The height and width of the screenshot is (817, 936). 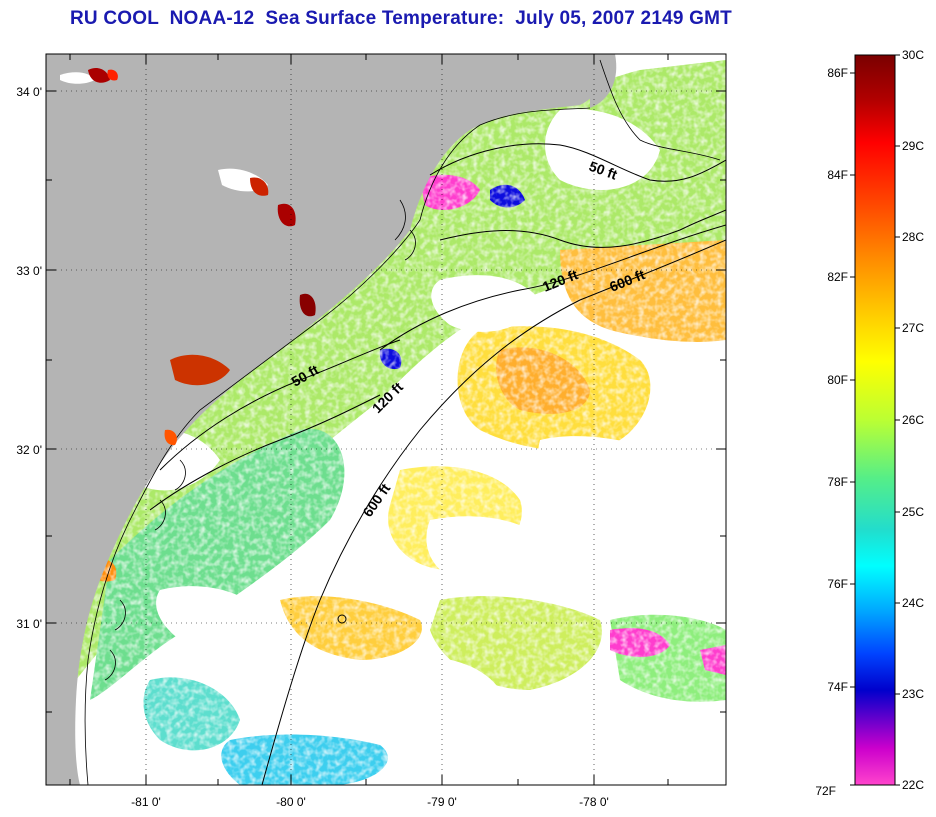 I want to click on colorbar-ticks, so click(x=875, y=420).